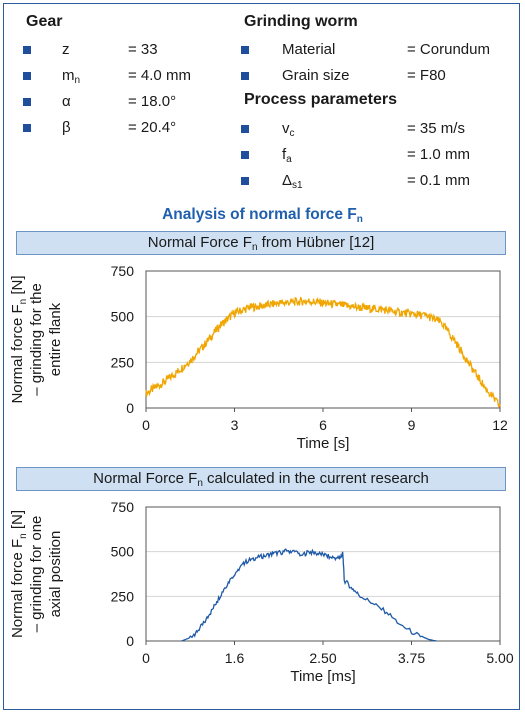 This screenshot has width=525, height=715. I want to click on process-param-1-bullet, so click(245, 155).